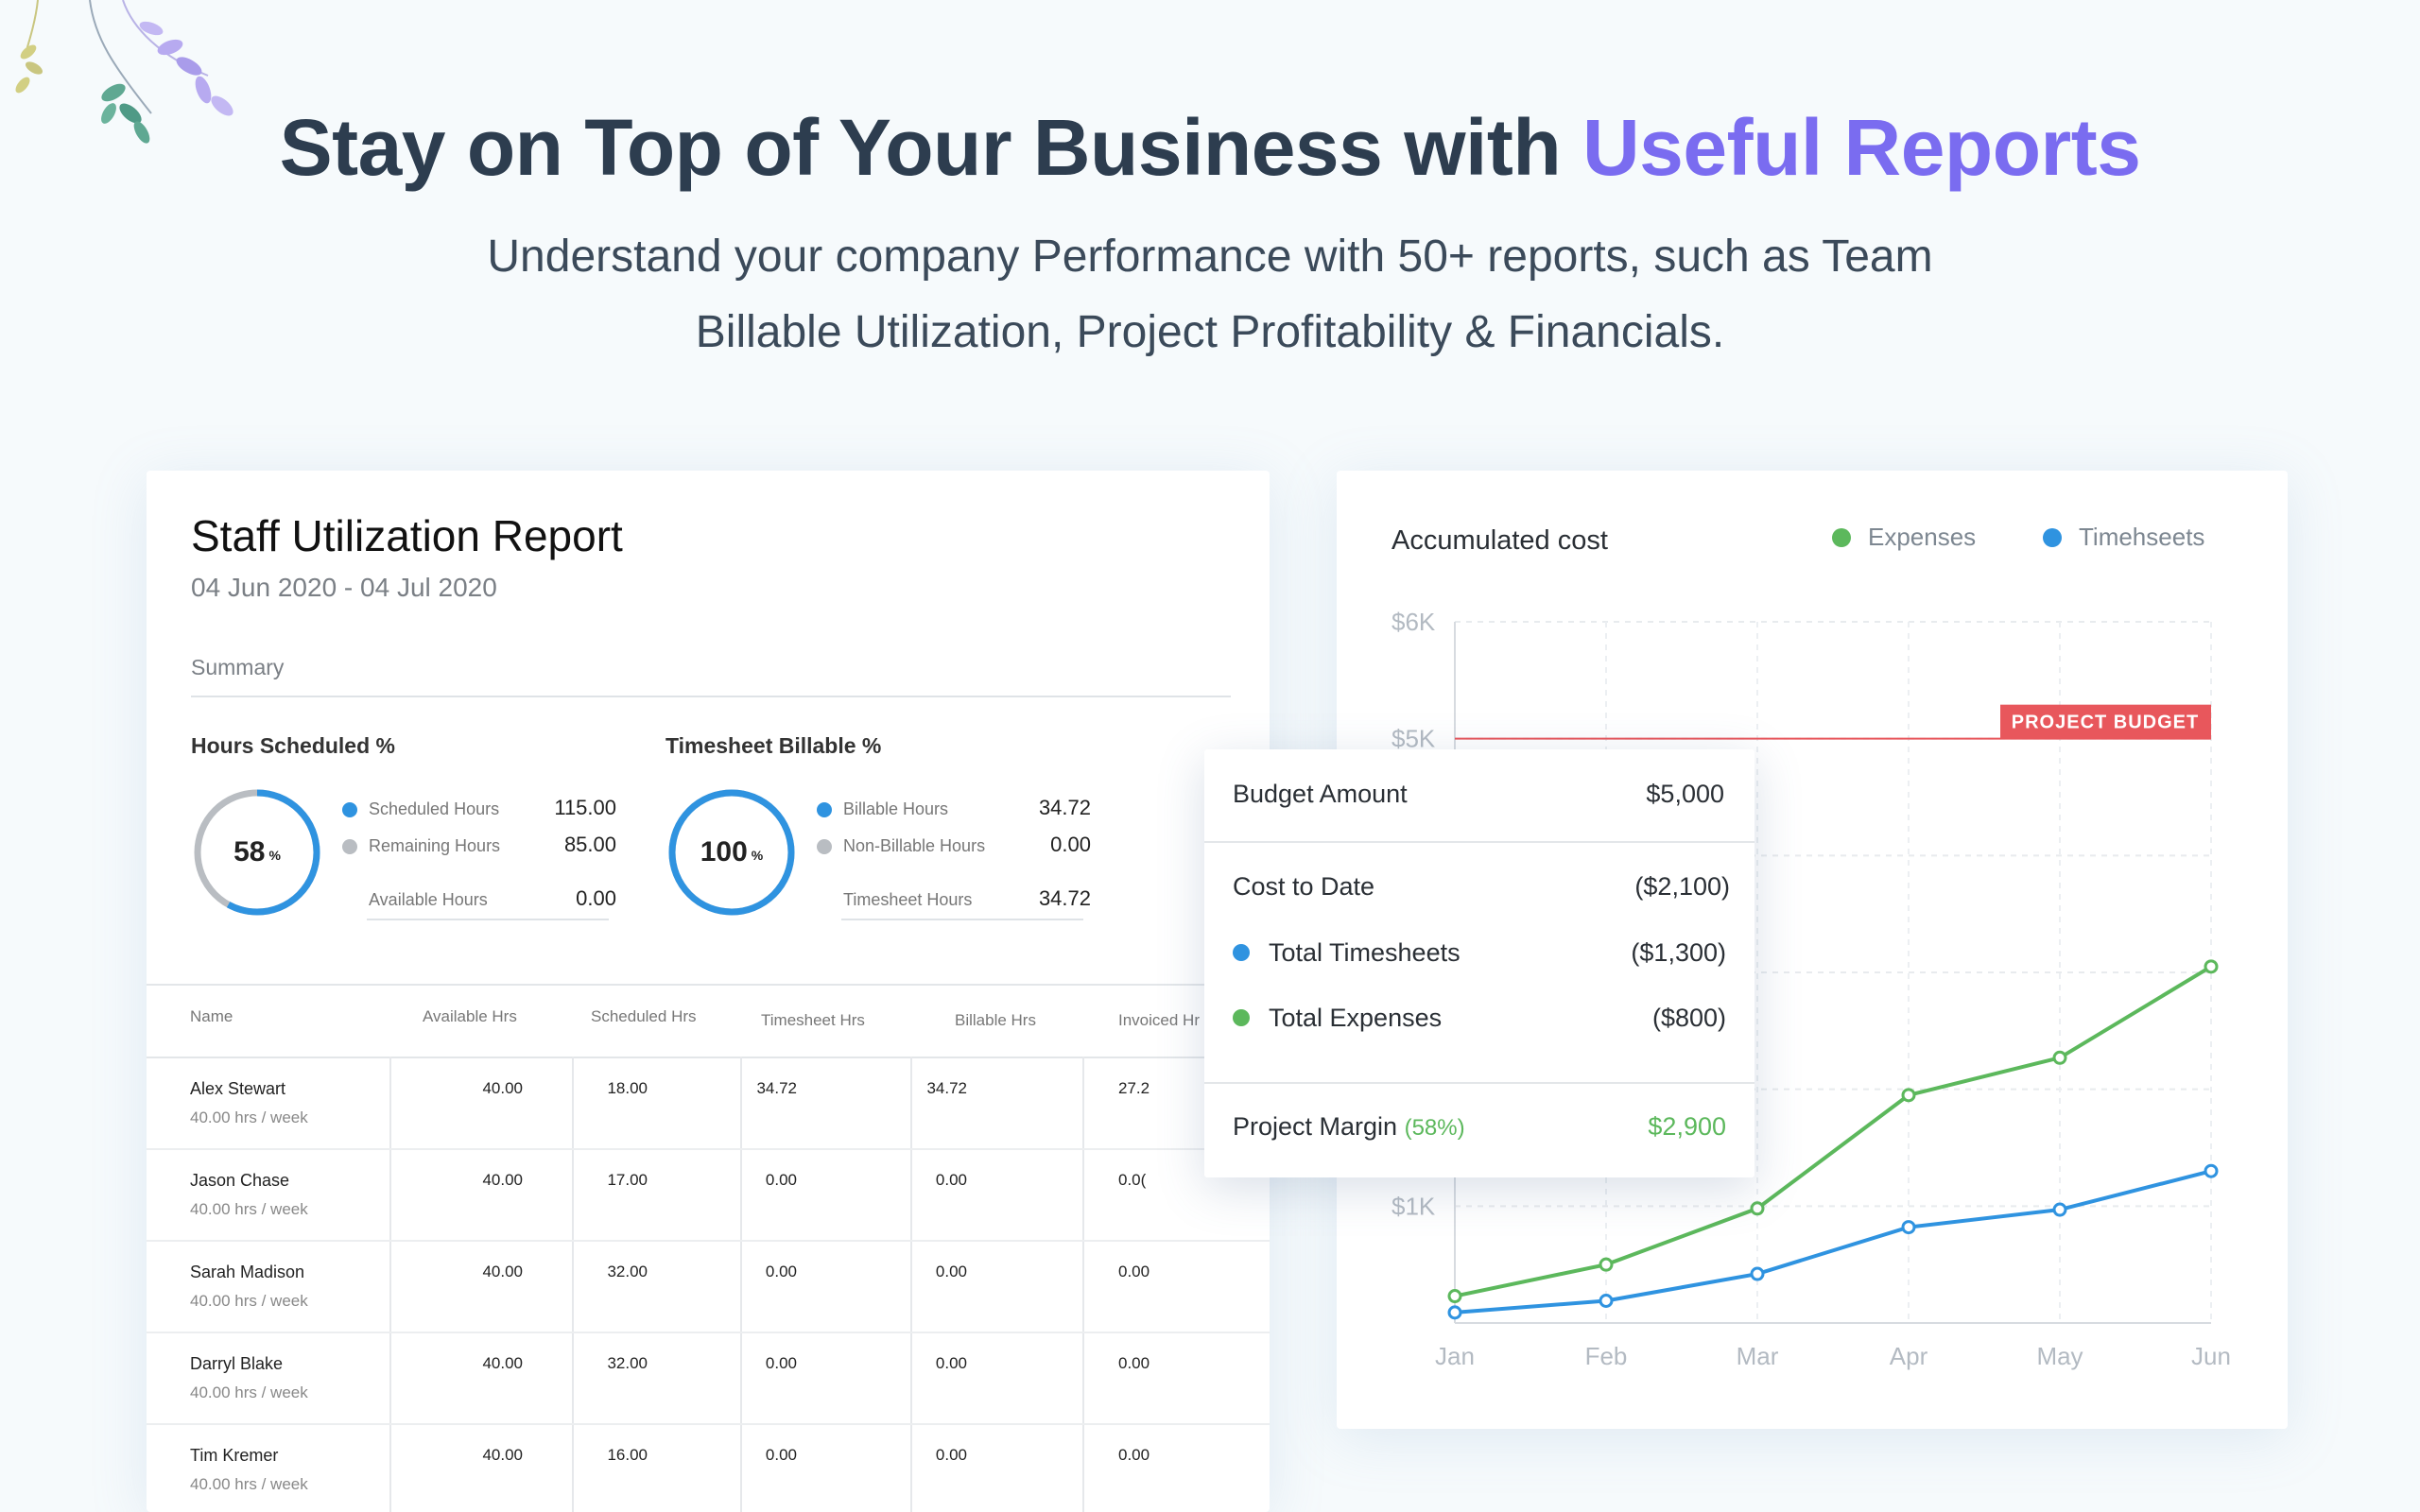 The height and width of the screenshot is (1512, 2420). Describe the element at coordinates (1909, 1356) in the screenshot. I see `x-tick-label: Apr` at that location.